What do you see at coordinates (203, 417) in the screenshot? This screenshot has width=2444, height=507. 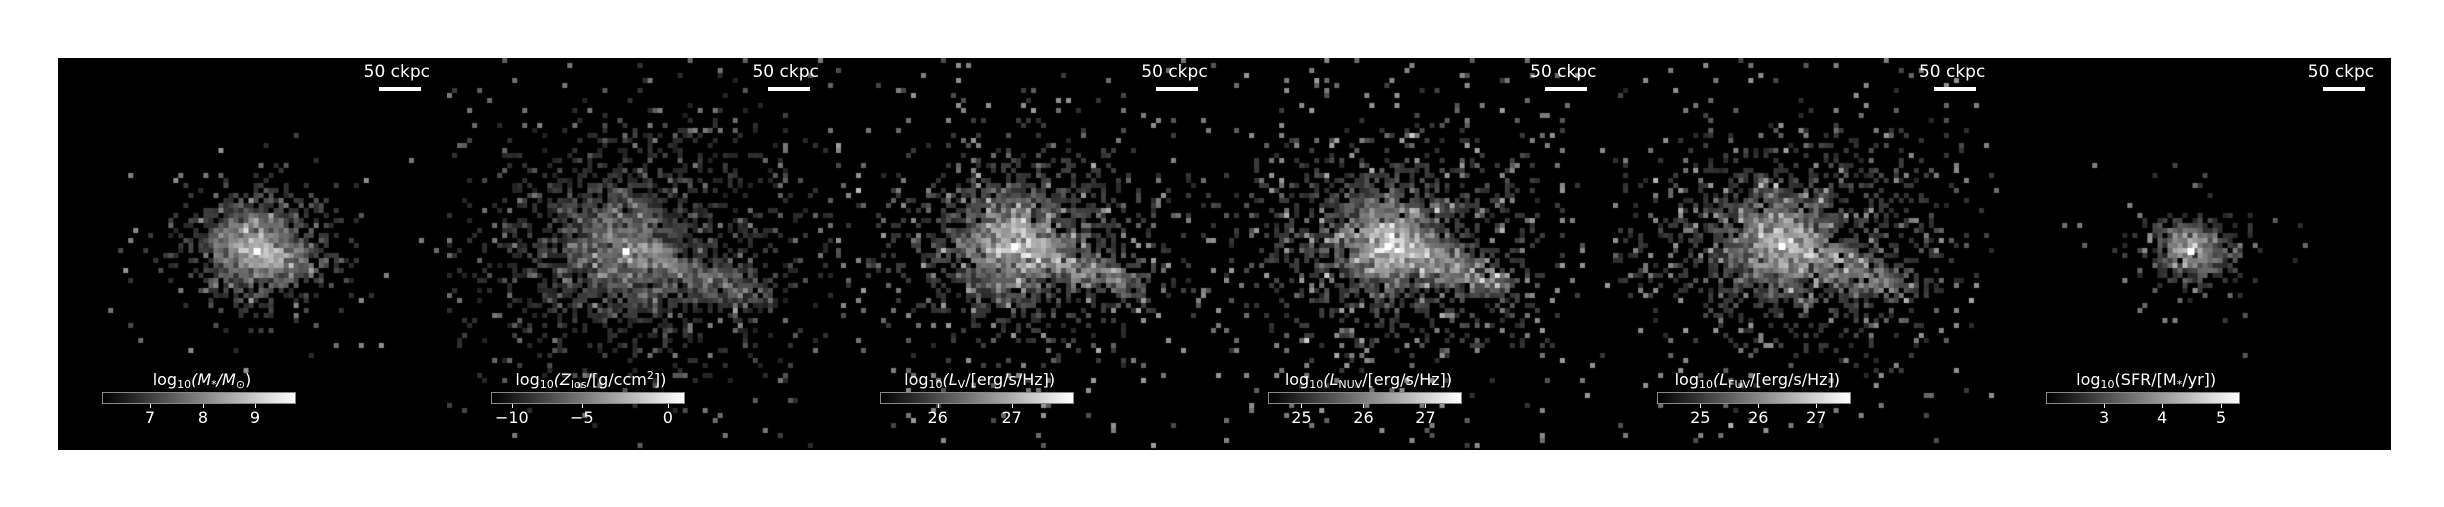 I see `colorbar-tick-label: 8` at bounding box center [203, 417].